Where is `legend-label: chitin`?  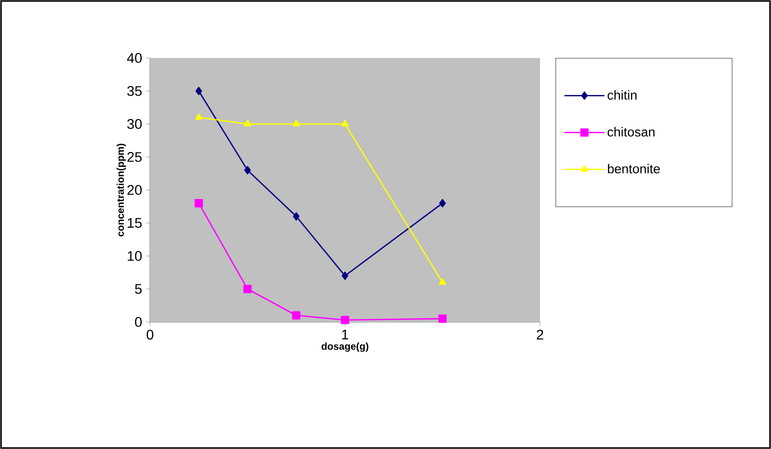
legend-label: chitin is located at coordinates (622, 95).